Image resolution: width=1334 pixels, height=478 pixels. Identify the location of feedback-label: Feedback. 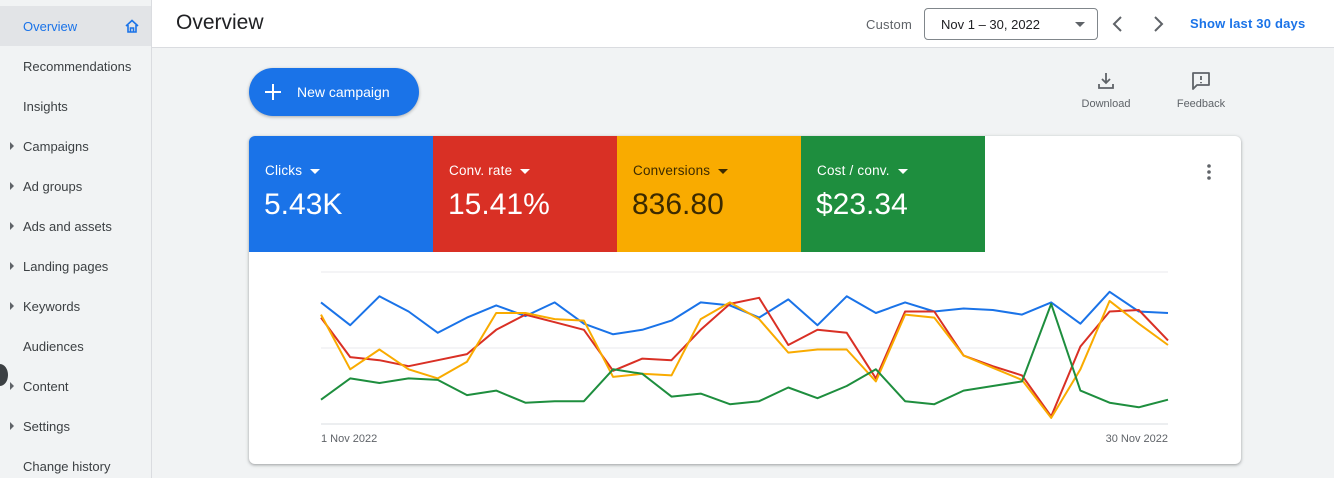
(1201, 104).